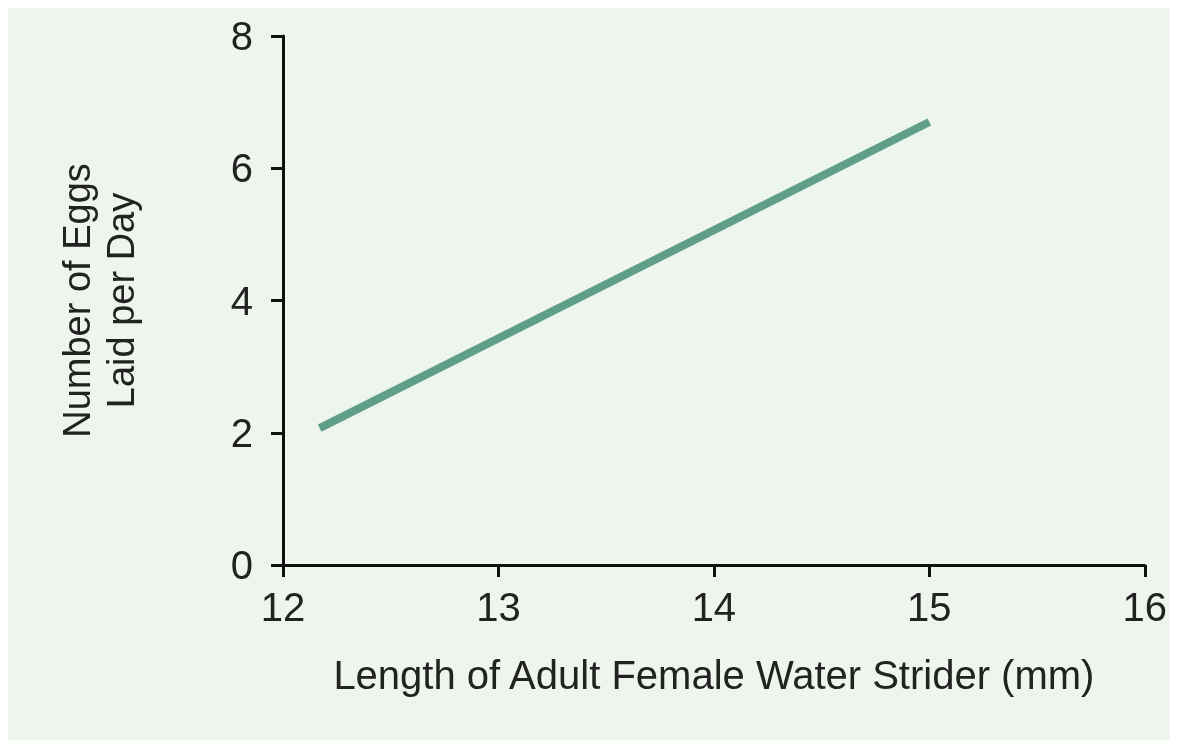  I want to click on y-tick-label: 8, so click(241, 36).